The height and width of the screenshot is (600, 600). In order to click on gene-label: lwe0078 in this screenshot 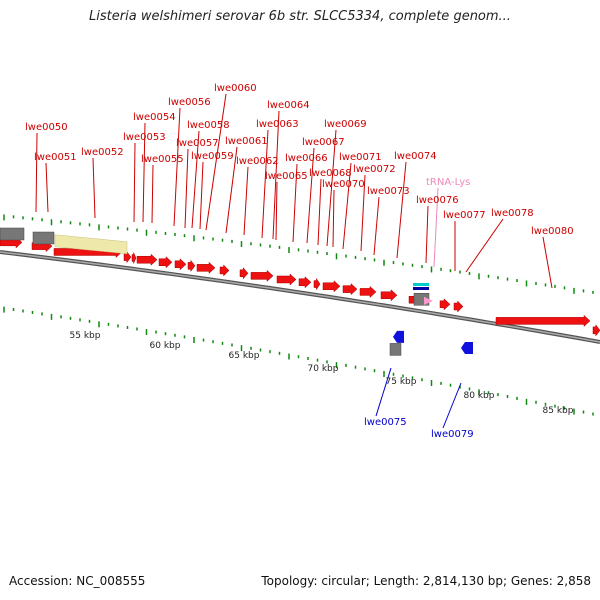, I will do `click(512, 213)`.